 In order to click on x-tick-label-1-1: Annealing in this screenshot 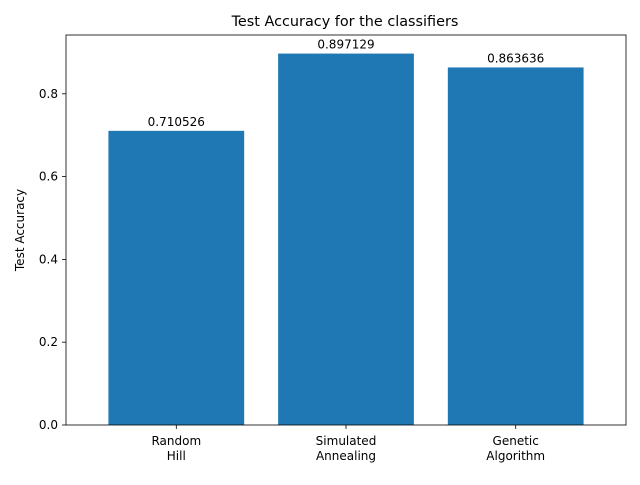, I will do `click(346, 456)`.